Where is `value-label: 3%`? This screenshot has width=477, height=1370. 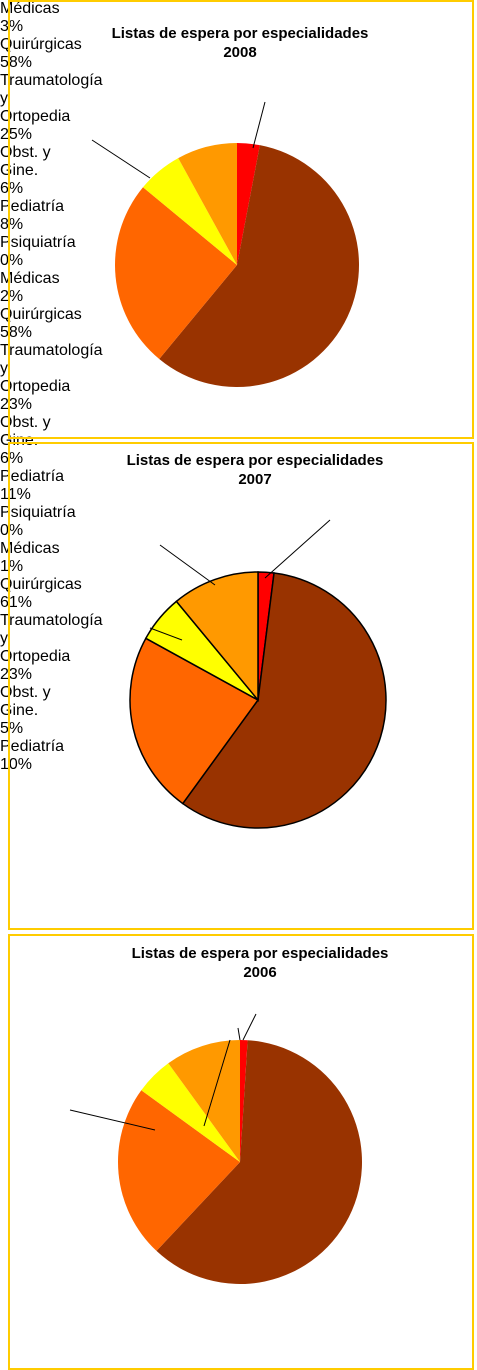
value-label: 3% is located at coordinates (12, 26).